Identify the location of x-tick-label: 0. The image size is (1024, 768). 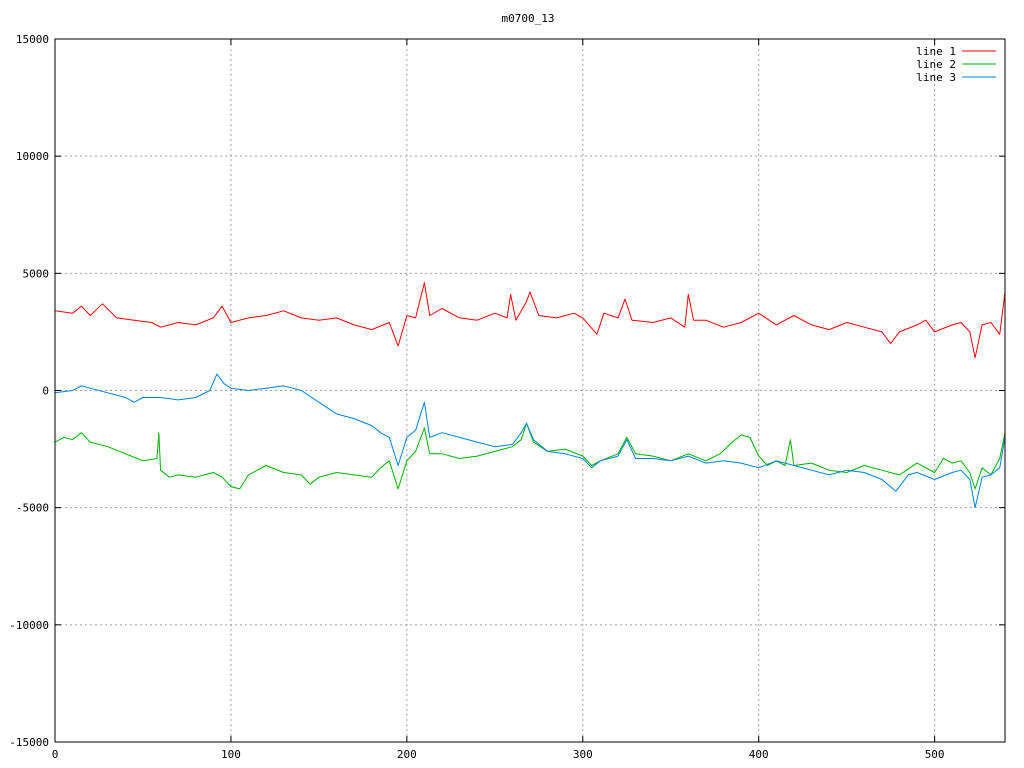
(55, 754).